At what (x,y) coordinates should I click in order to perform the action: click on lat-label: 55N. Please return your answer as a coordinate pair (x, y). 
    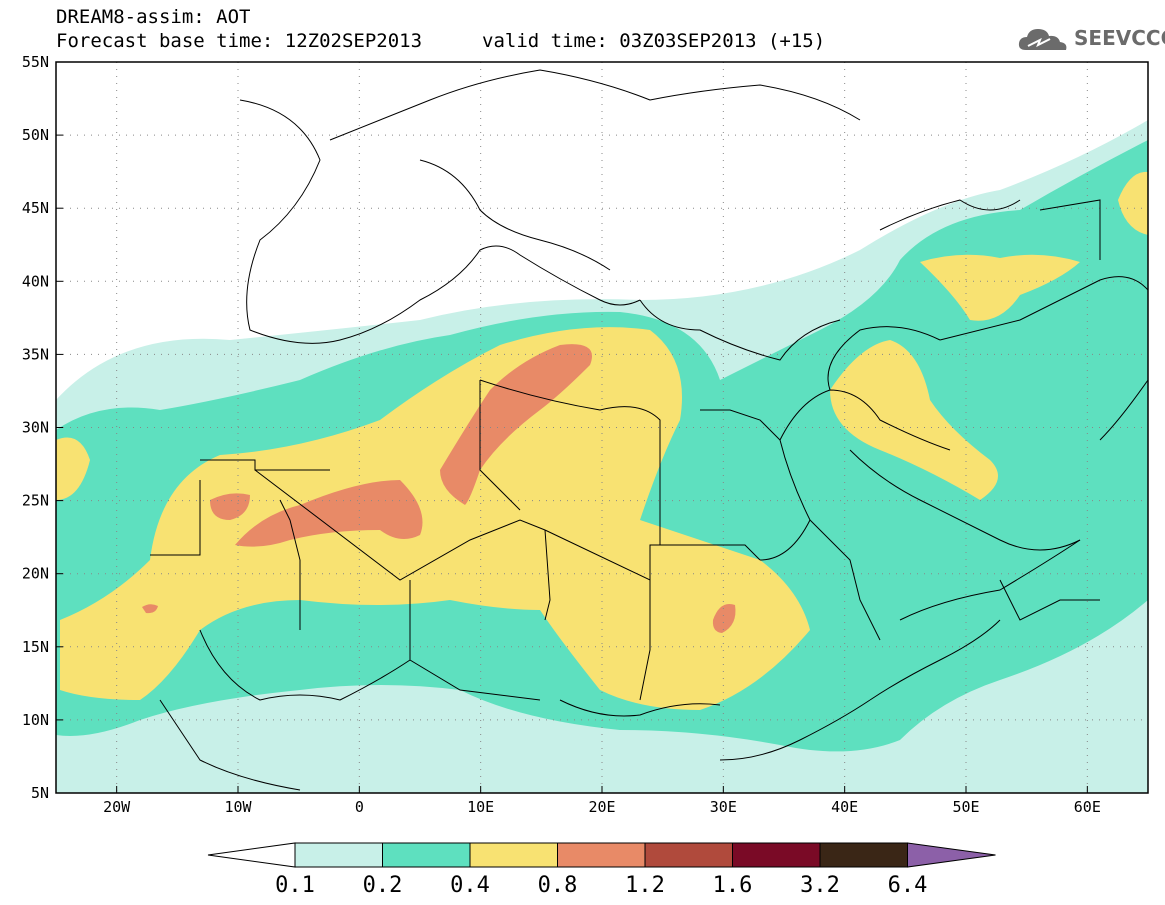
    Looking at the image, I should click on (35, 62).